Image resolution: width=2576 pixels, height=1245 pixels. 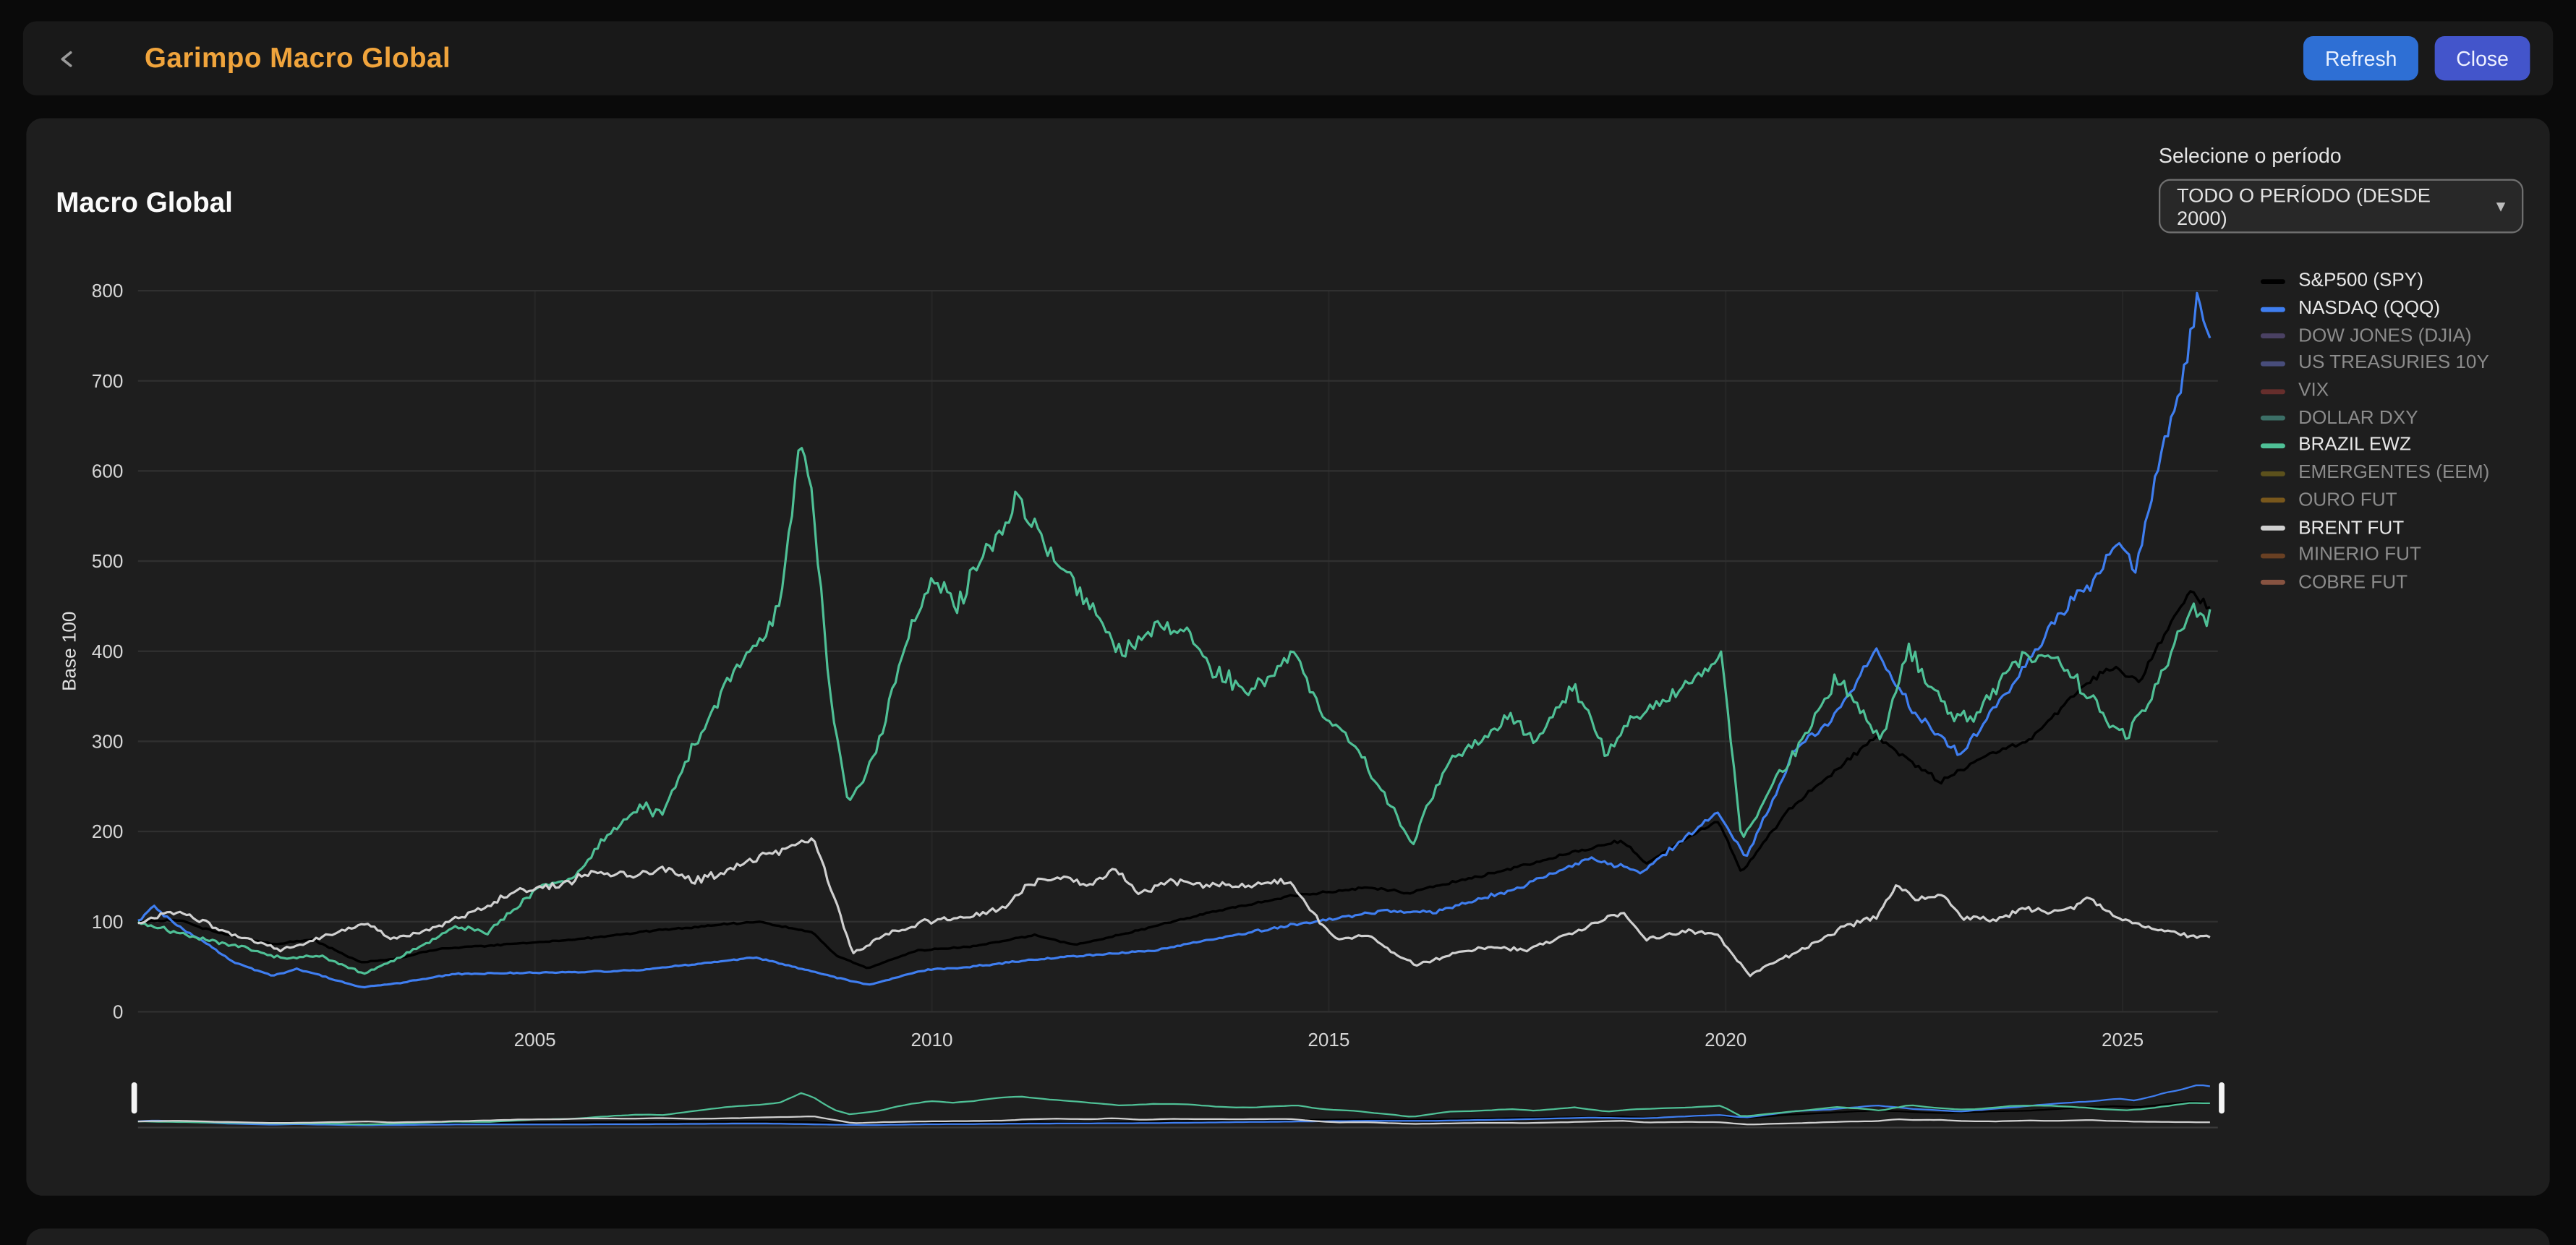 I want to click on legend-label: OURO FUT, so click(x=2347, y=501).